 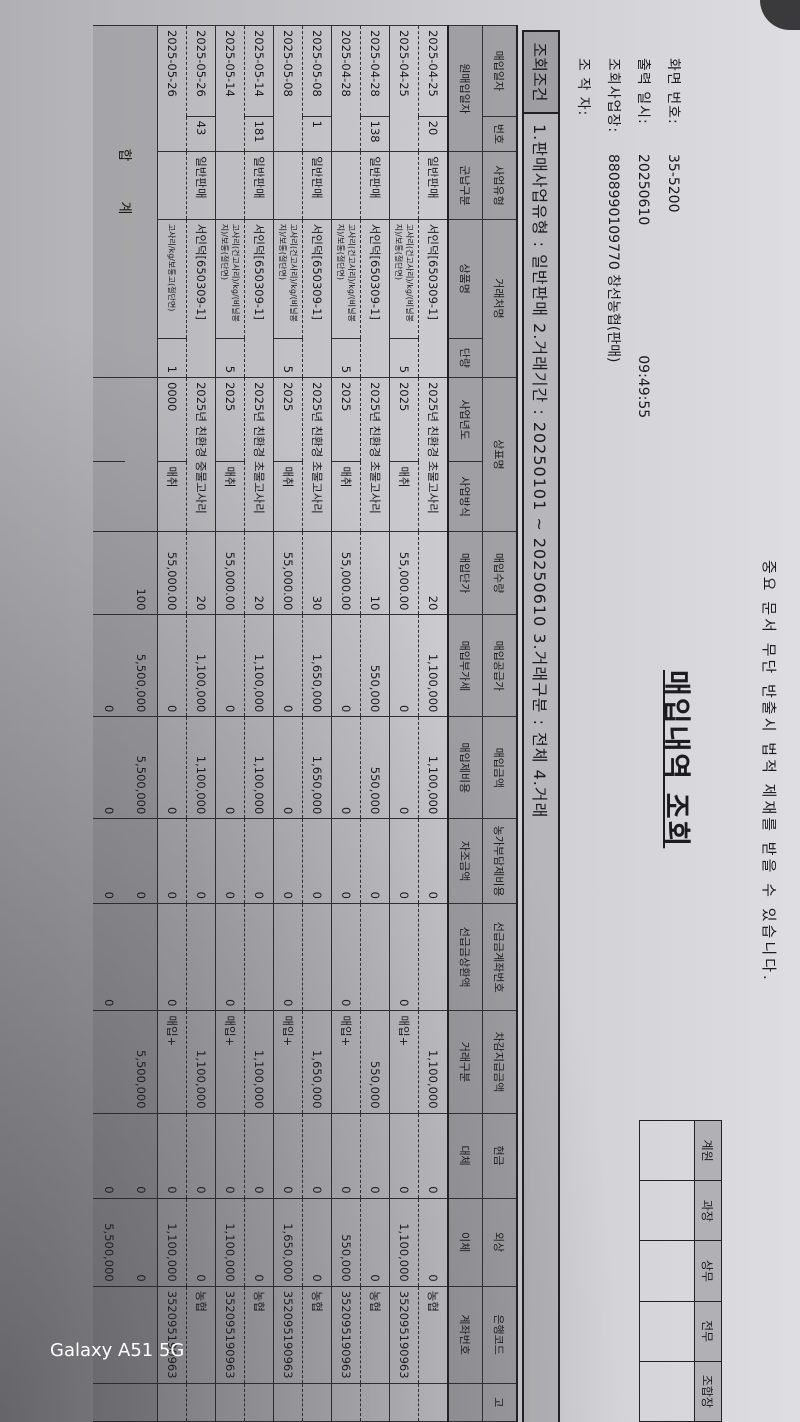 I want to click on confidentiality-warning: 중요 문서 무단 반출시 법적 제재를 받을 수 있습니다., so click(x=769, y=771).